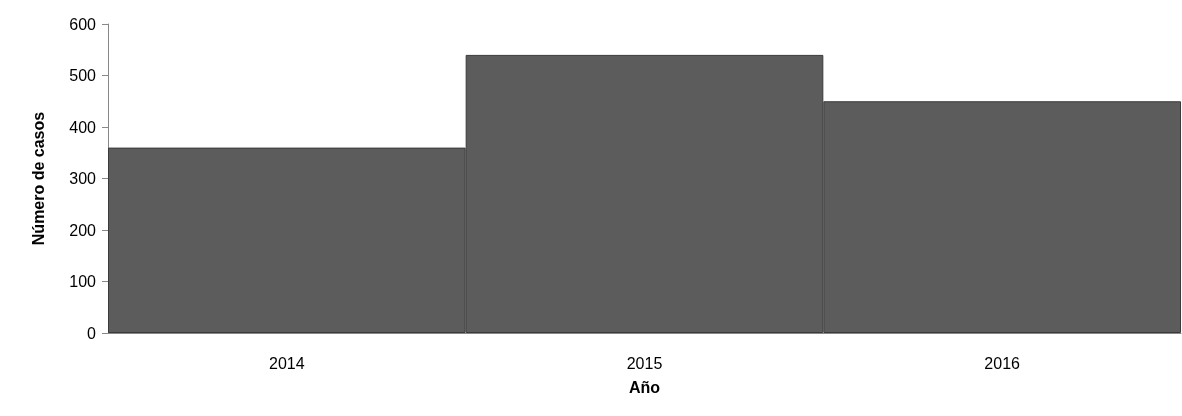 The height and width of the screenshot is (416, 1182). I want to click on y-tick-label: 300, so click(83, 178).